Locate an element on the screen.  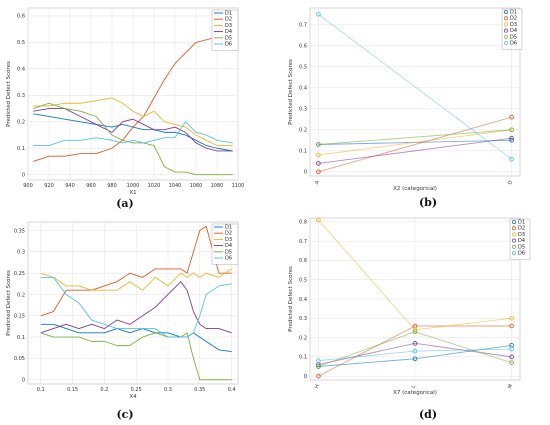
x-axis-label: X1 is located at coordinates (132, 193).